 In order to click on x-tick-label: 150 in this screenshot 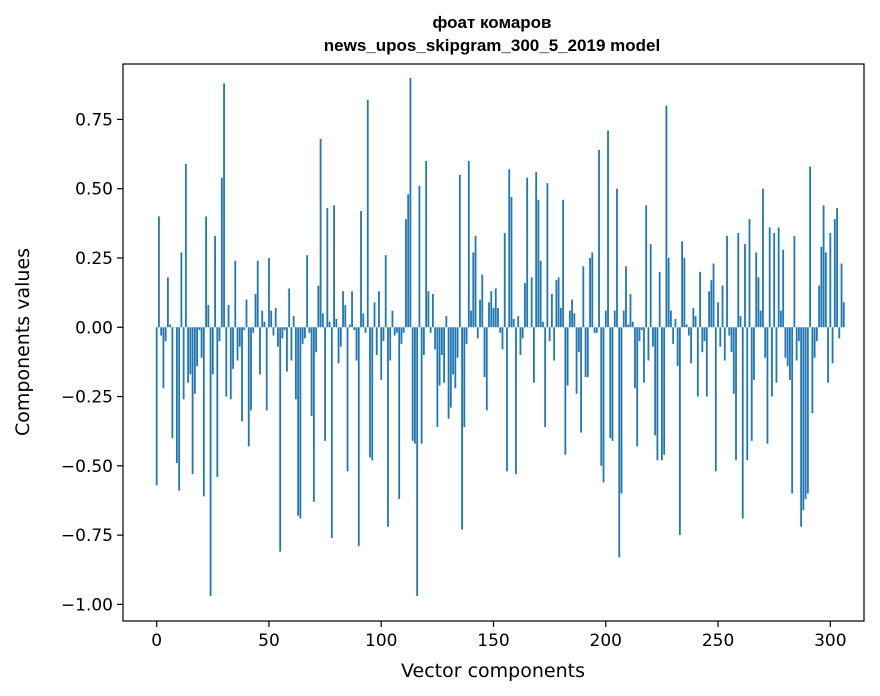, I will do `click(493, 641)`.